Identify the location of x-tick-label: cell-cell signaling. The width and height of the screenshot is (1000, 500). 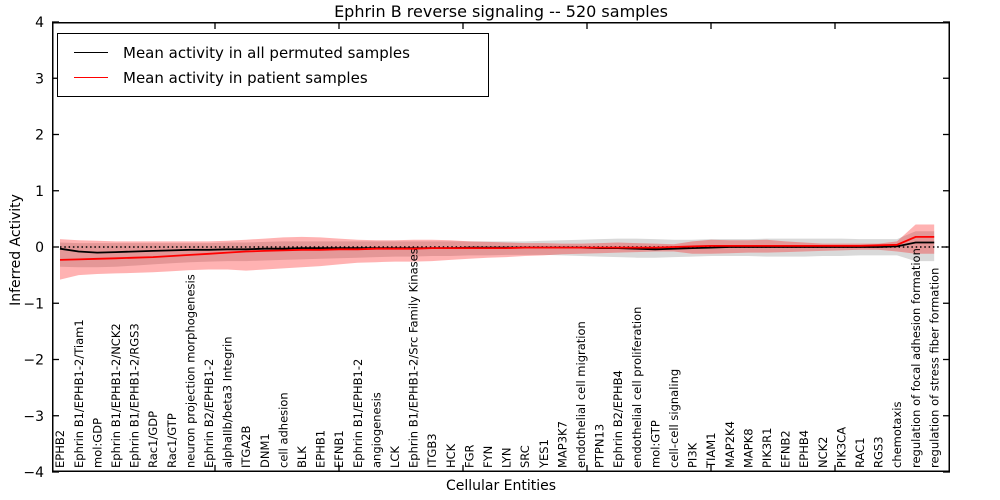
(674, 418).